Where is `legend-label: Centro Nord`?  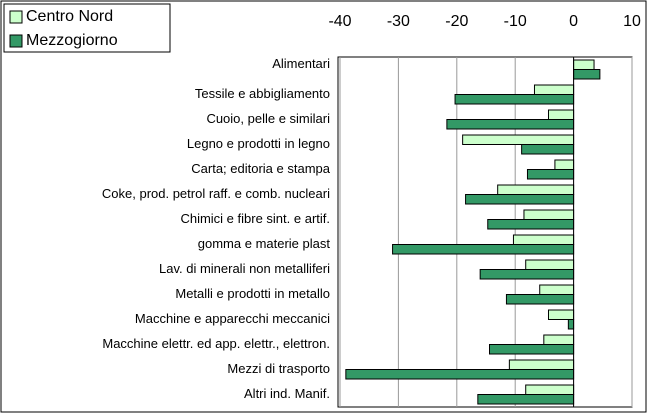 legend-label: Centro Nord is located at coordinates (69, 16).